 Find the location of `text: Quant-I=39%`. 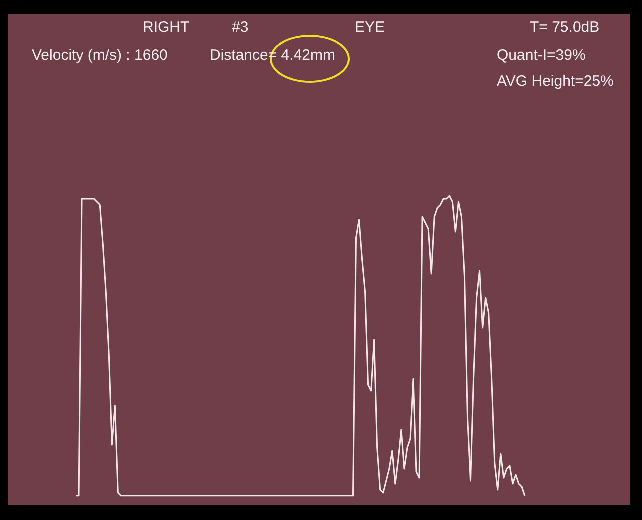

text: Quant-I=39% is located at coordinates (541, 55).